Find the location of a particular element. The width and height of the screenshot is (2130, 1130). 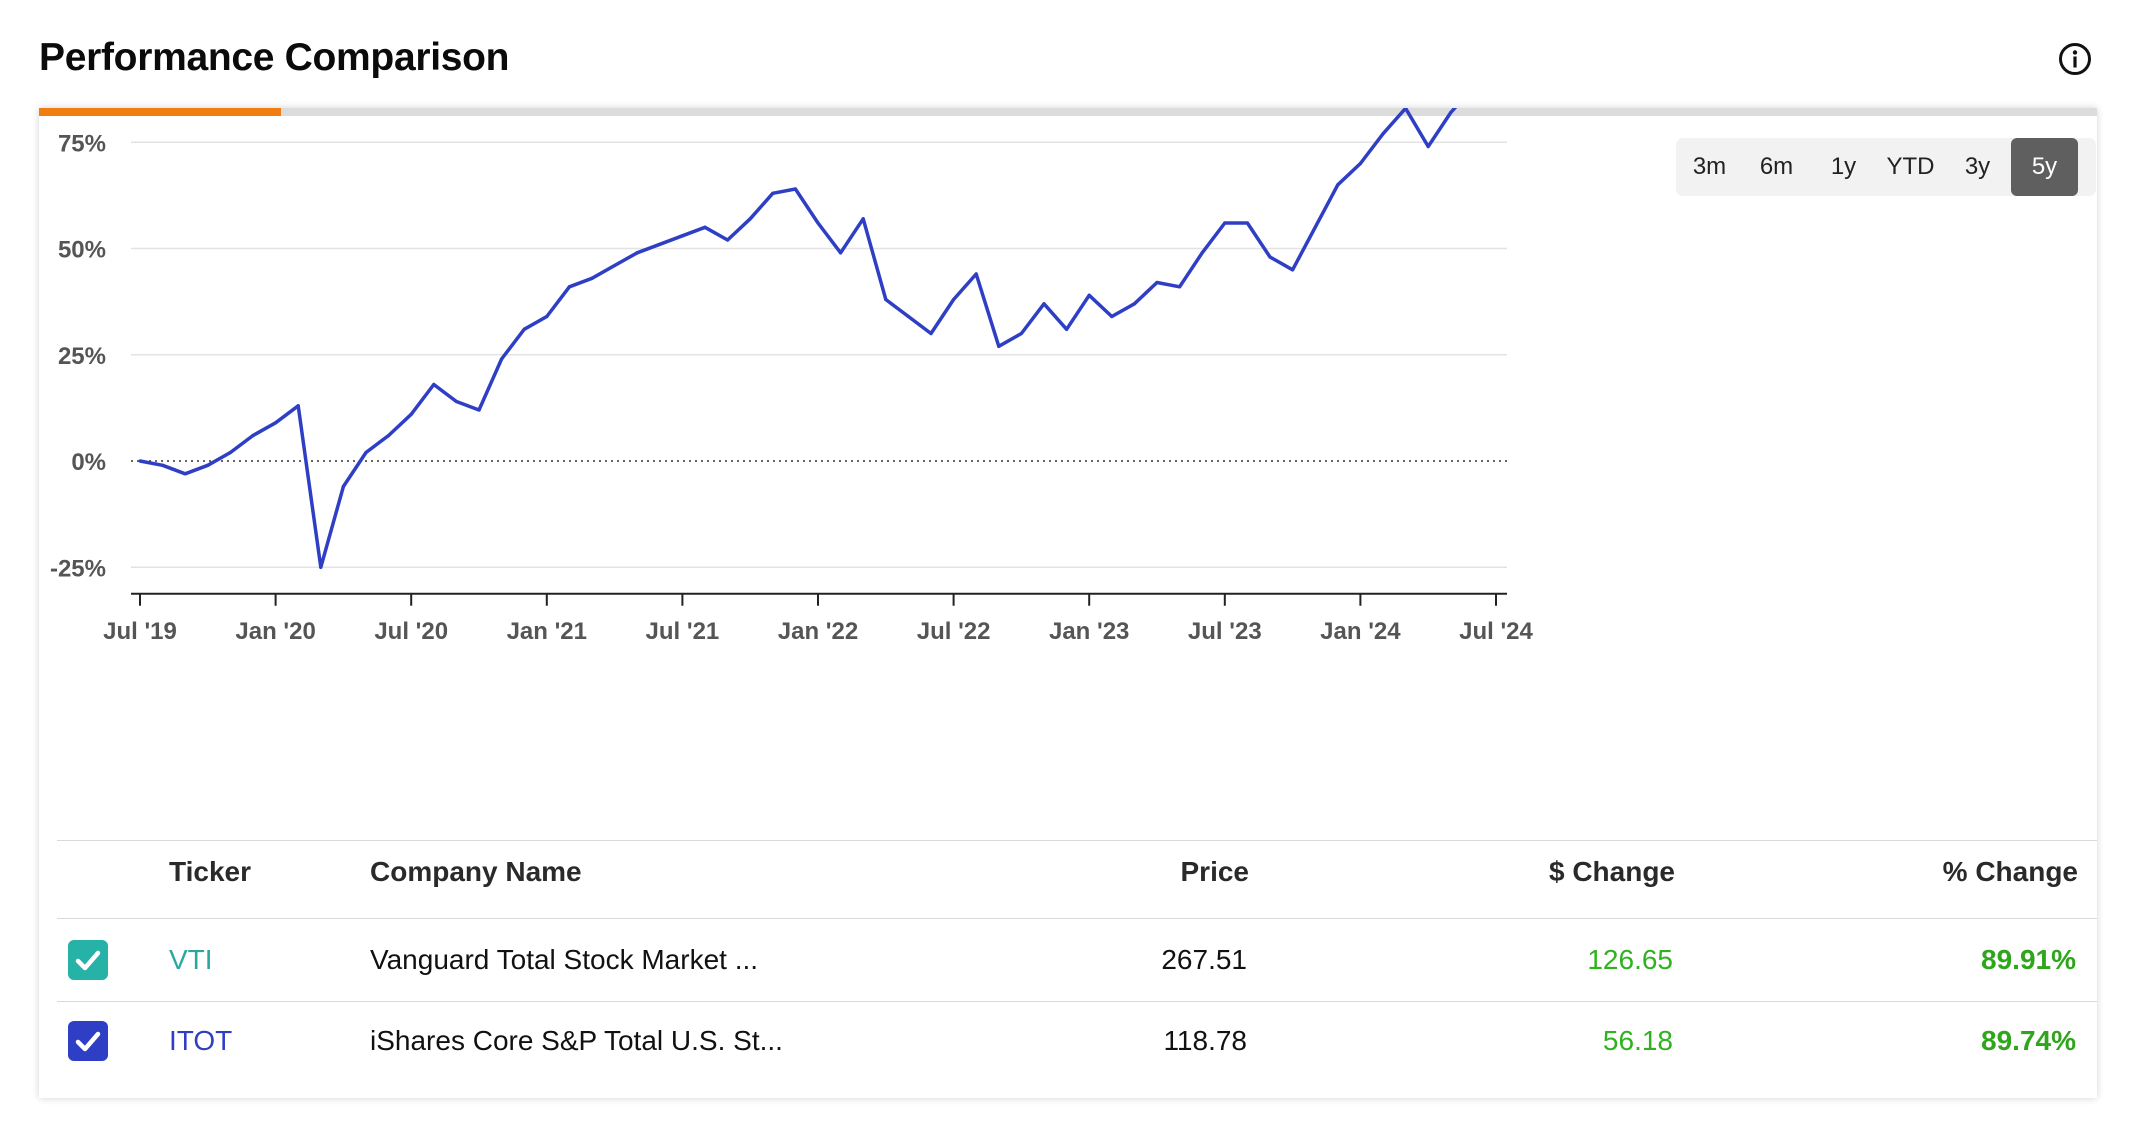

header-price: Price is located at coordinates (1215, 871).